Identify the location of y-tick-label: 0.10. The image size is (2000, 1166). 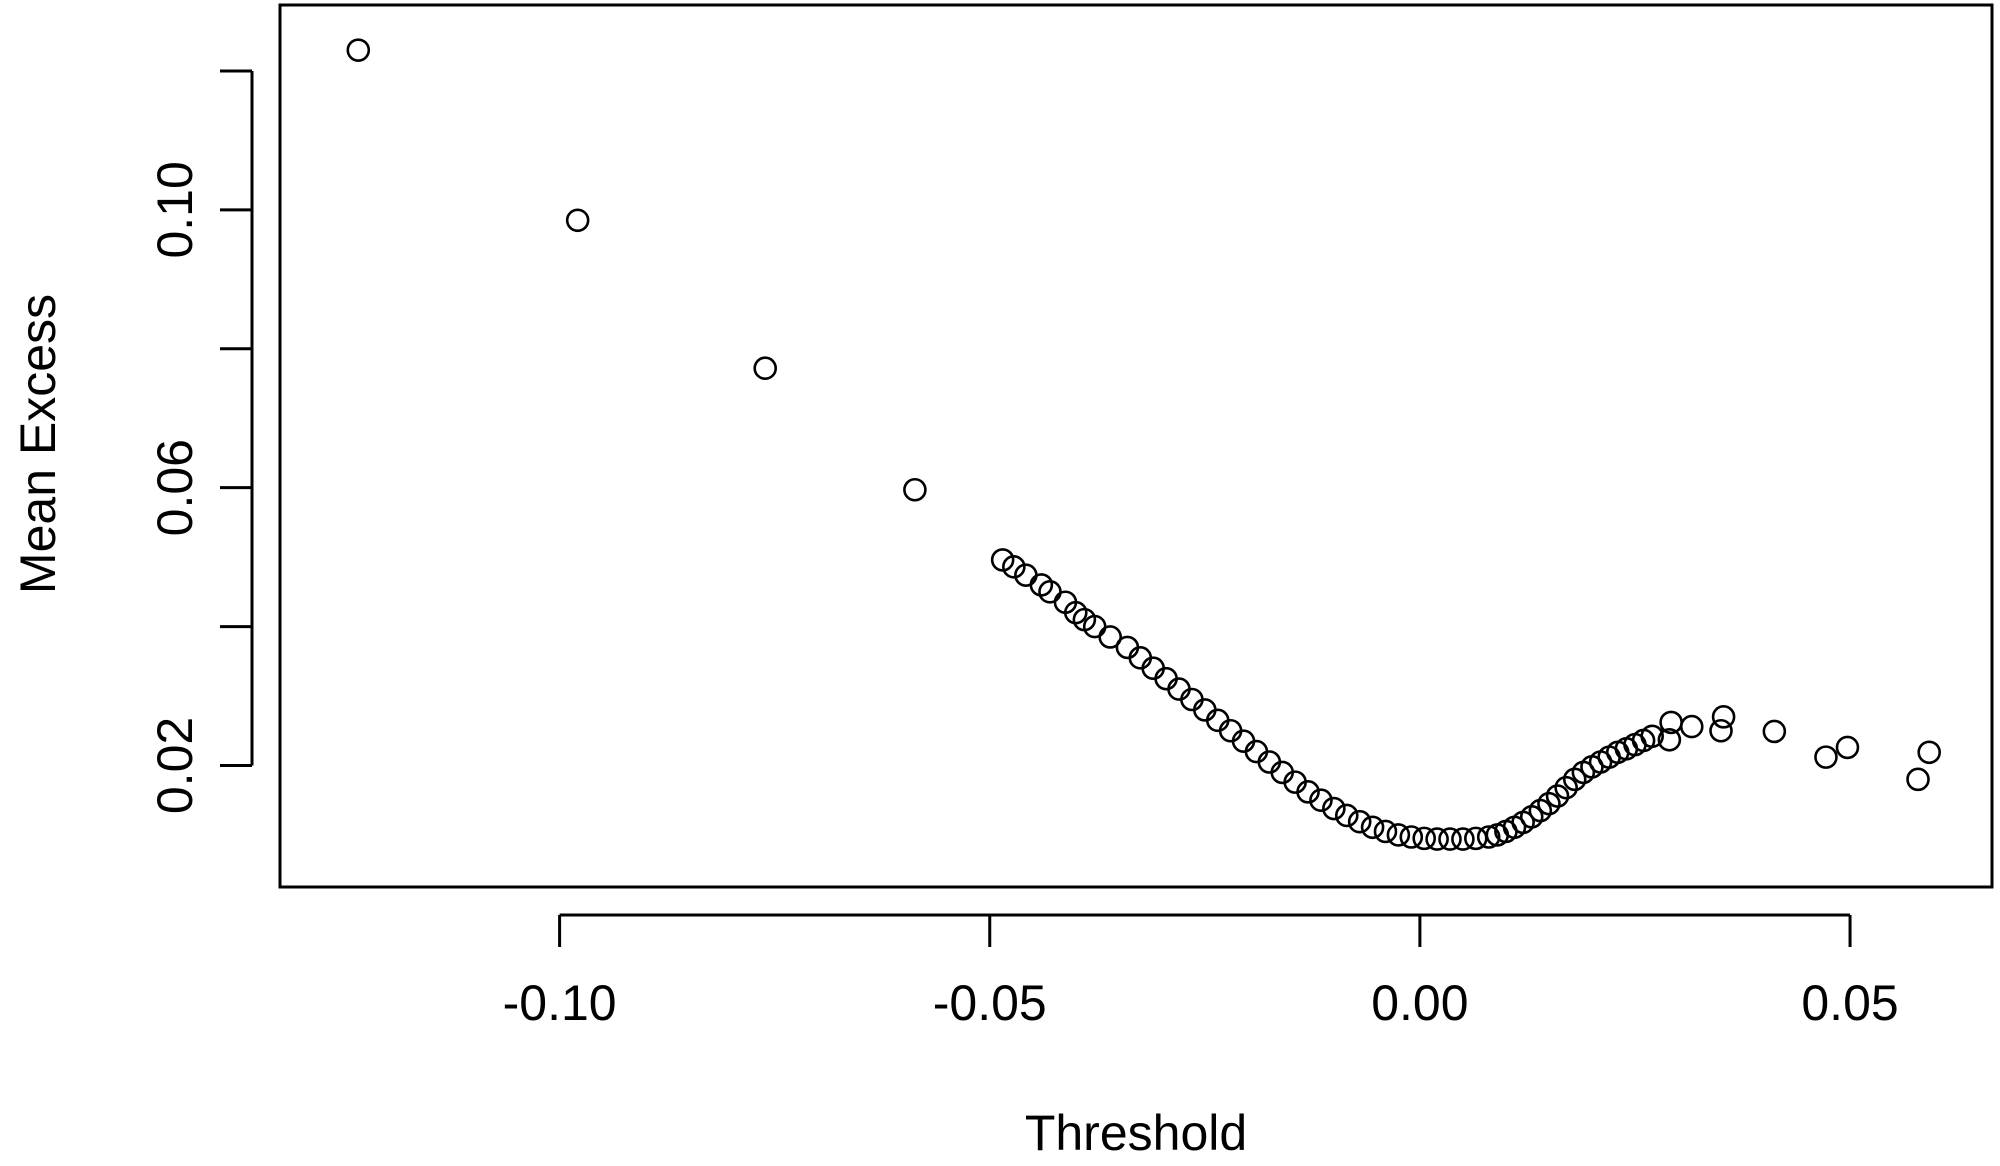
(175, 209).